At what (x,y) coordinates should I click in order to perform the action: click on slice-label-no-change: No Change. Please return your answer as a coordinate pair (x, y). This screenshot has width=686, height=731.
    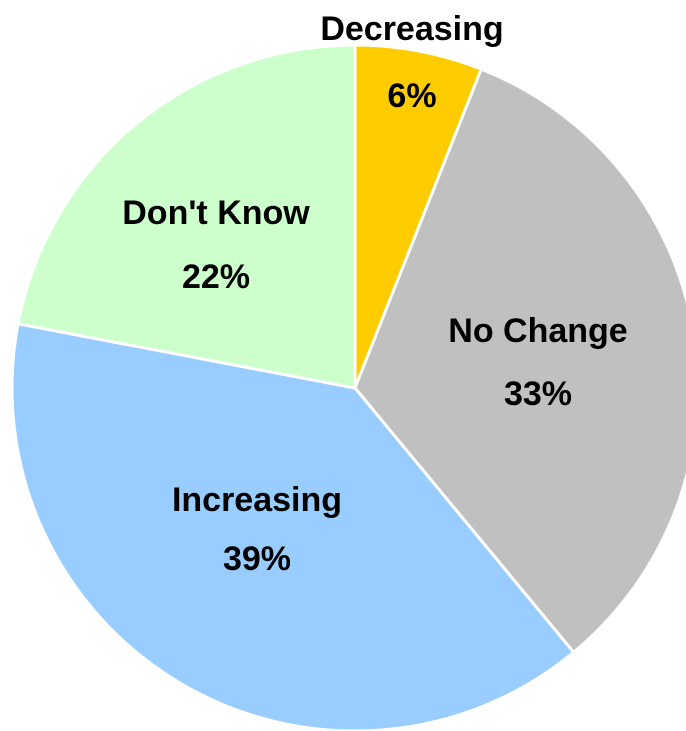
    Looking at the image, I should click on (537, 331).